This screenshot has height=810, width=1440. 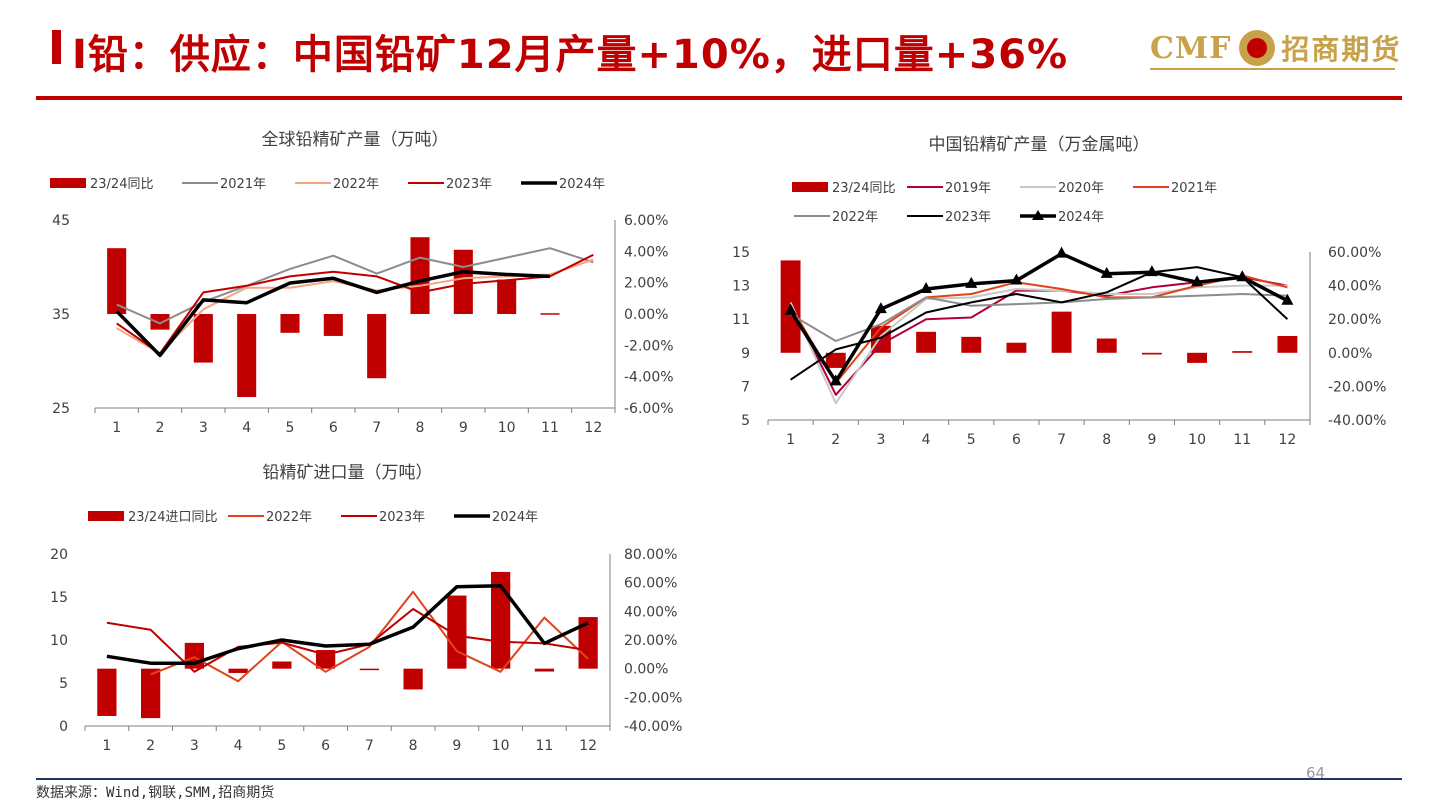 I want to click on y-tick-label: 20, so click(x=59, y=555).